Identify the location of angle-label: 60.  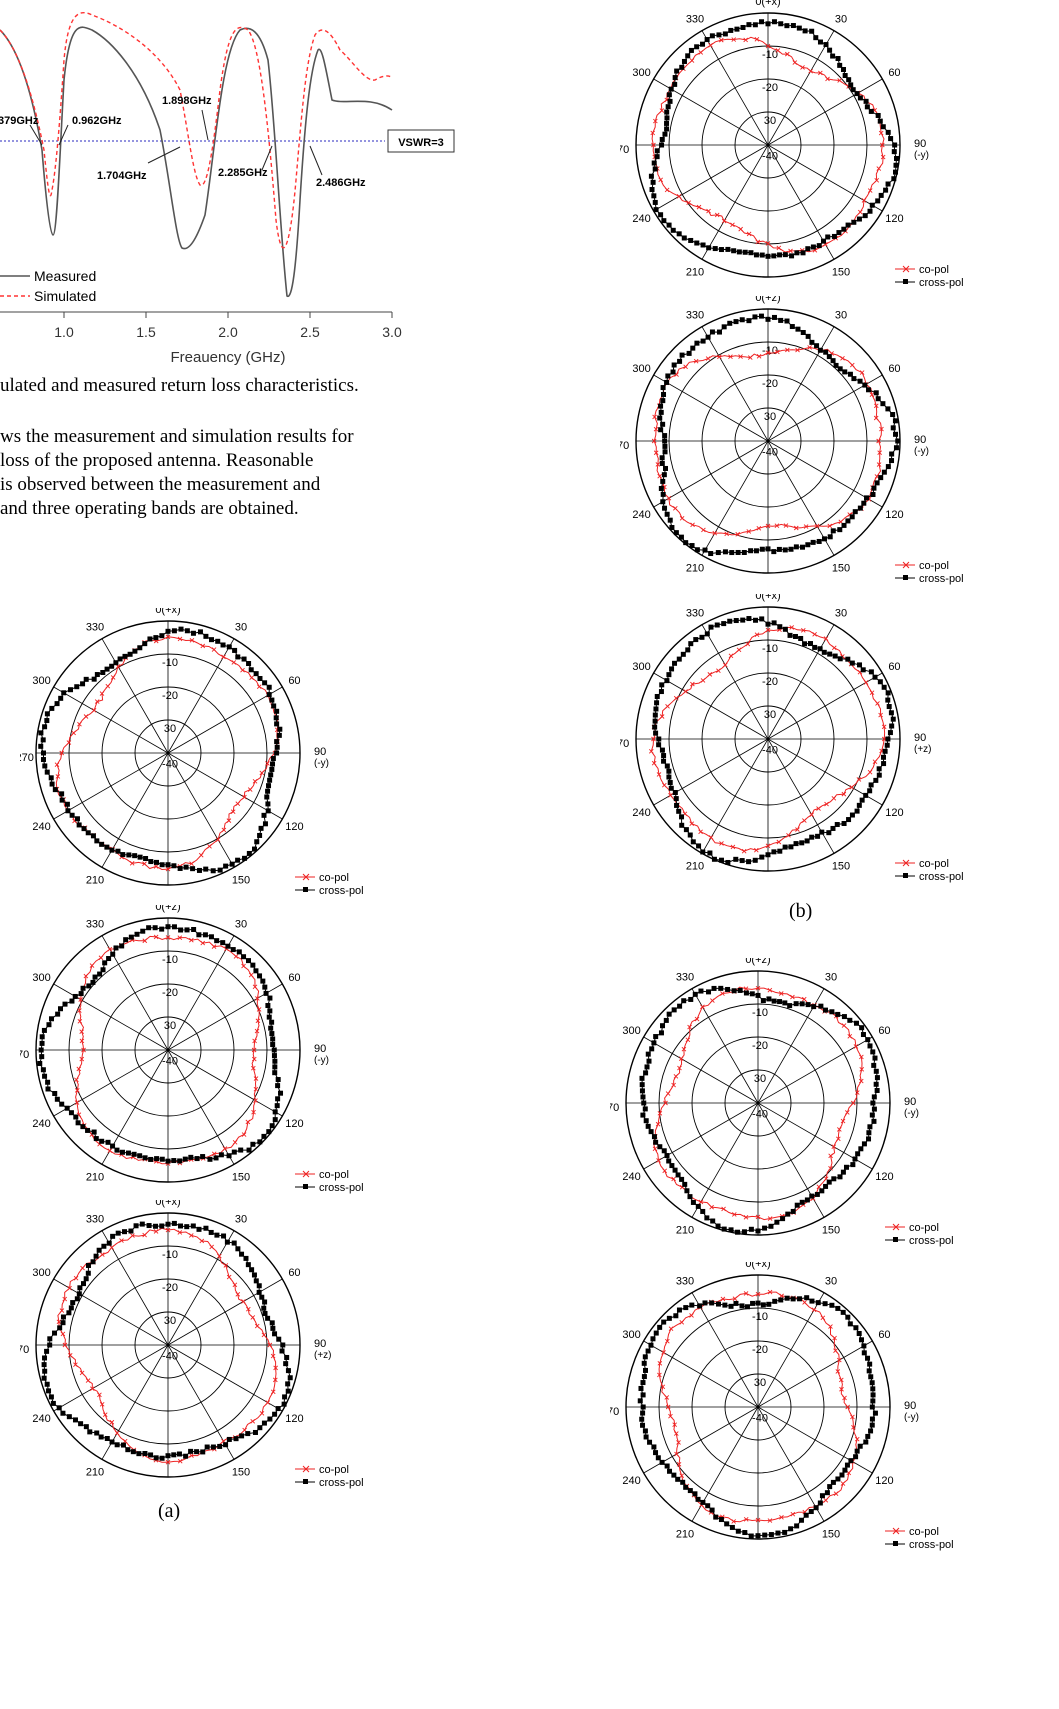
(894, 369).